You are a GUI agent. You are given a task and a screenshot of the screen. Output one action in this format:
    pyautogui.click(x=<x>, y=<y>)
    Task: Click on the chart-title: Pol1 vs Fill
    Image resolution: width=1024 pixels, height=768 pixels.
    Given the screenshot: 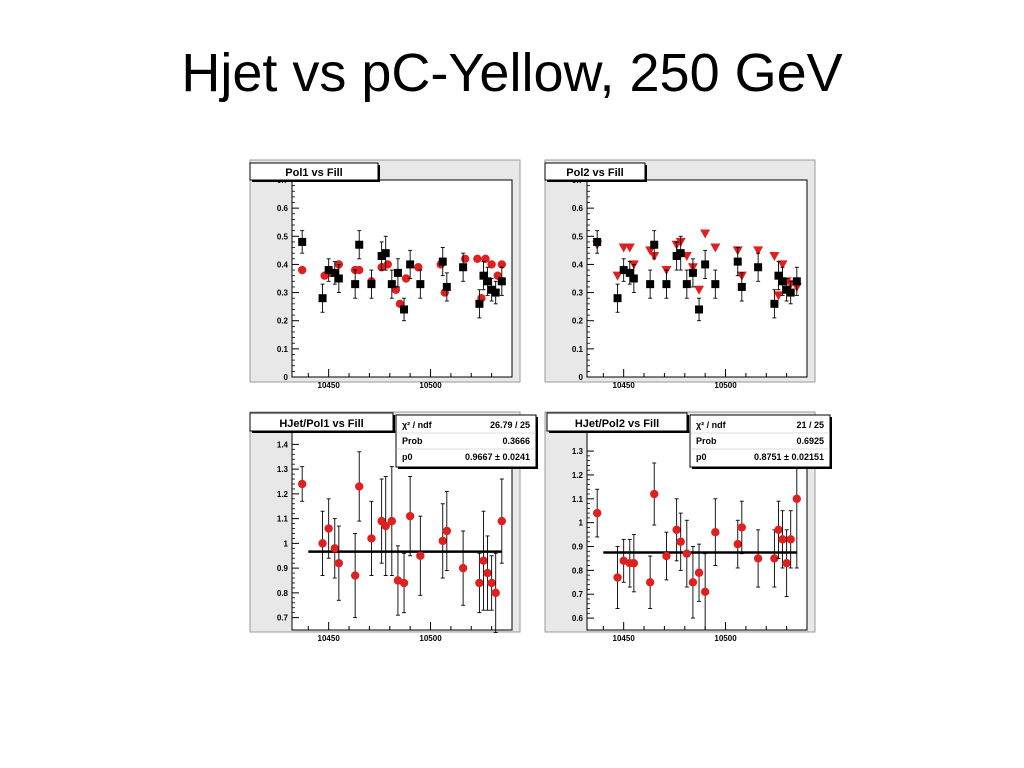 What is the action you would take?
    pyautogui.click(x=313, y=173)
    